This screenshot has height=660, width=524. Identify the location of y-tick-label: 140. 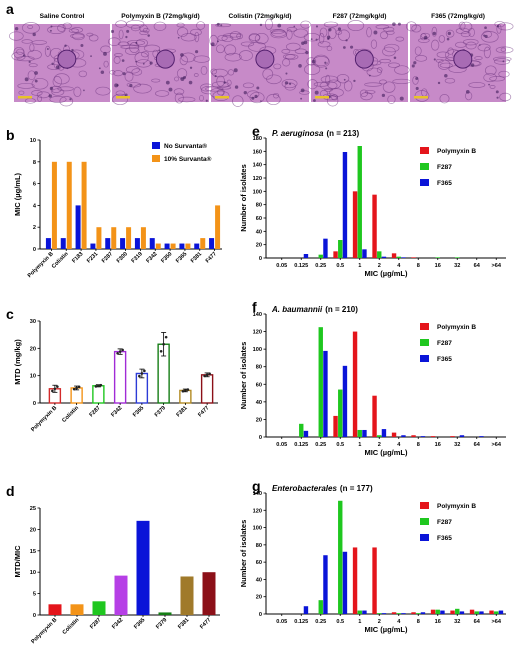
(257, 166).